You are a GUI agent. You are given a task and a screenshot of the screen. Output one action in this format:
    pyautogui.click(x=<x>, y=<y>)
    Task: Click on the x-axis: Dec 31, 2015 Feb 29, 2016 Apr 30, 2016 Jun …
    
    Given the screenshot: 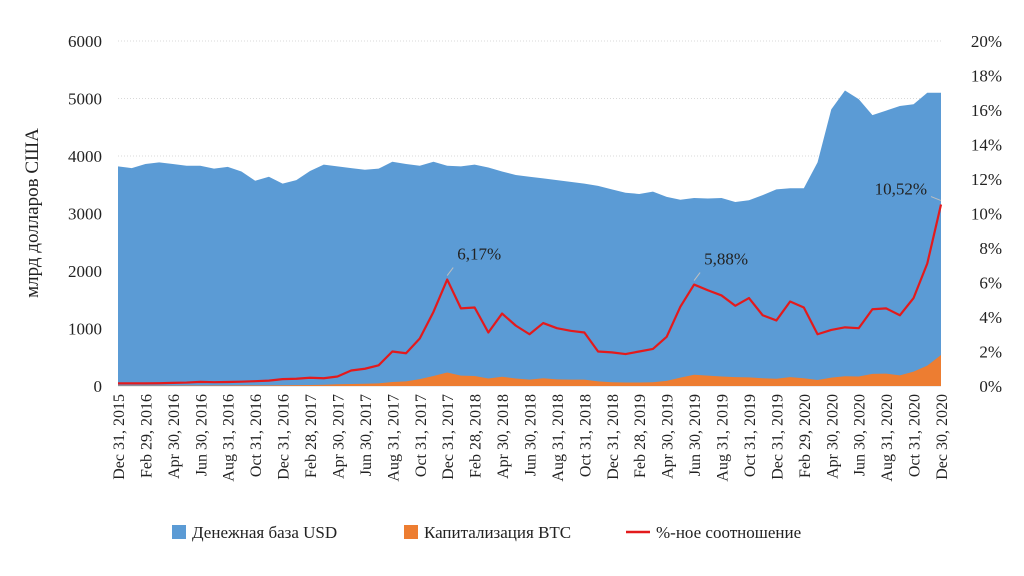 What is the action you would take?
    pyautogui.click(x=531, y=438)
    